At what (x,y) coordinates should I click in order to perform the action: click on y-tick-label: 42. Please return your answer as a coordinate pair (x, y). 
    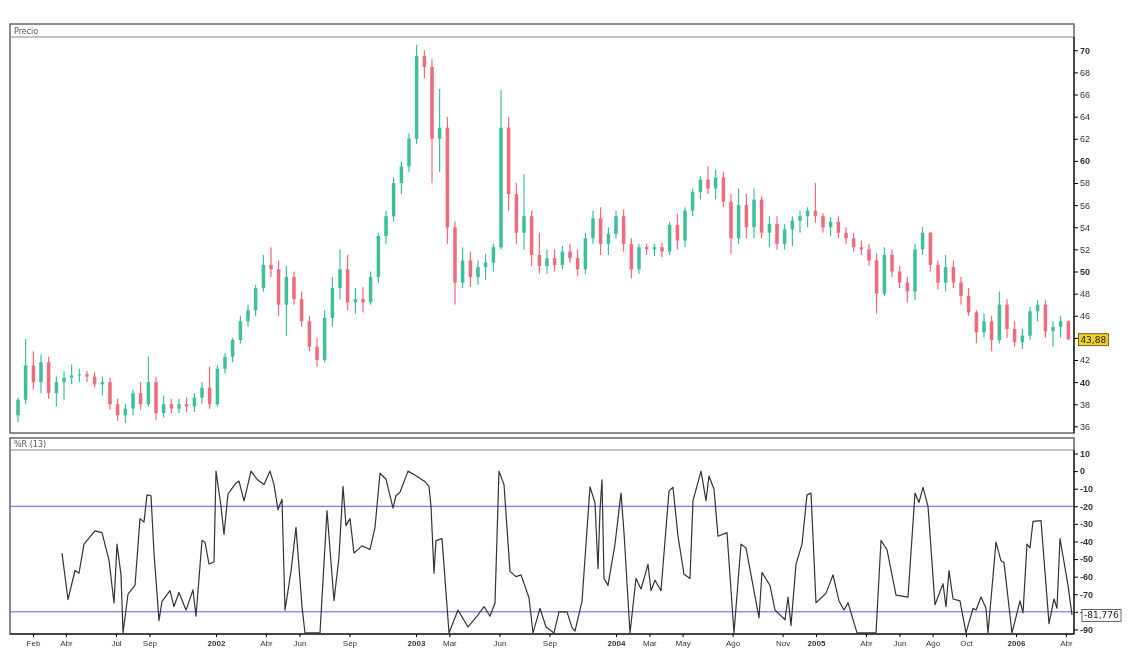
    Looking at the image, I should click on (1085, 360).